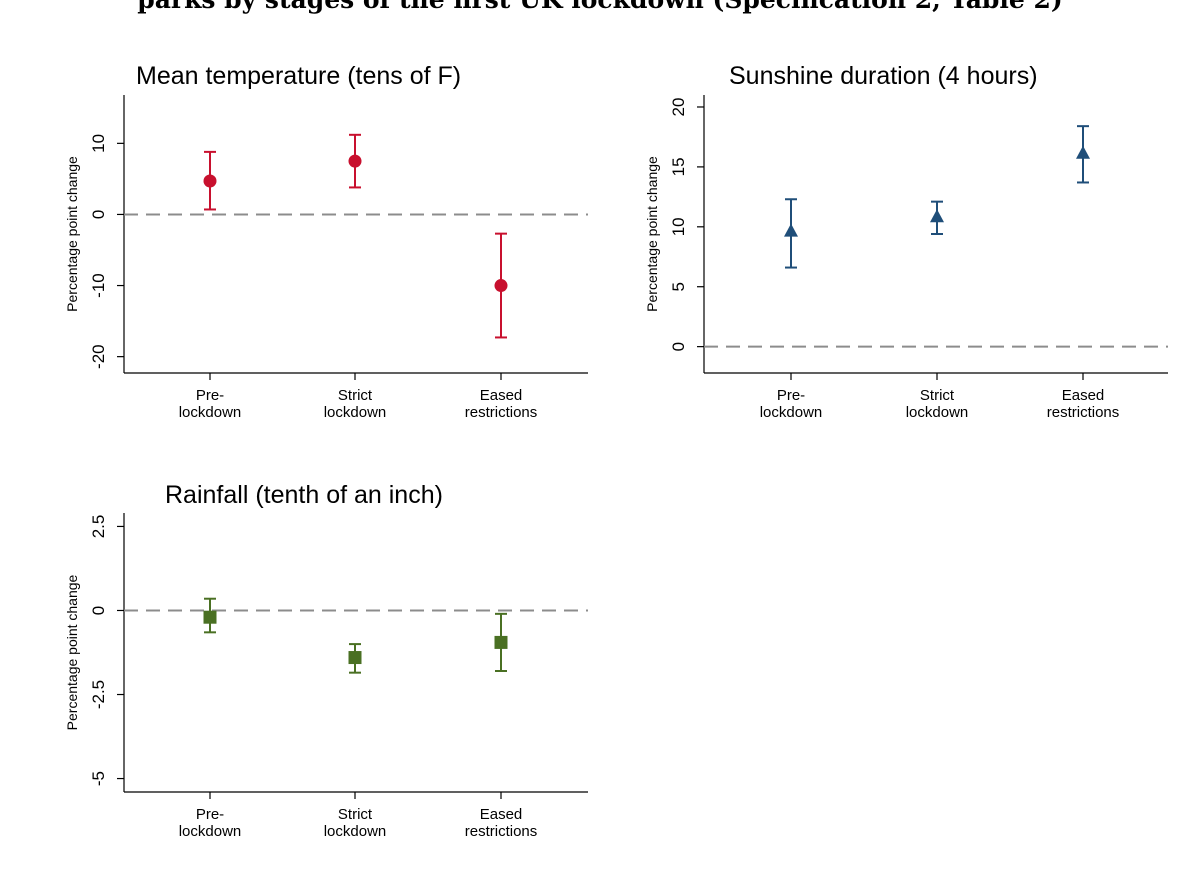  I want to click on y-tick-label: -10, so click(98, 285).